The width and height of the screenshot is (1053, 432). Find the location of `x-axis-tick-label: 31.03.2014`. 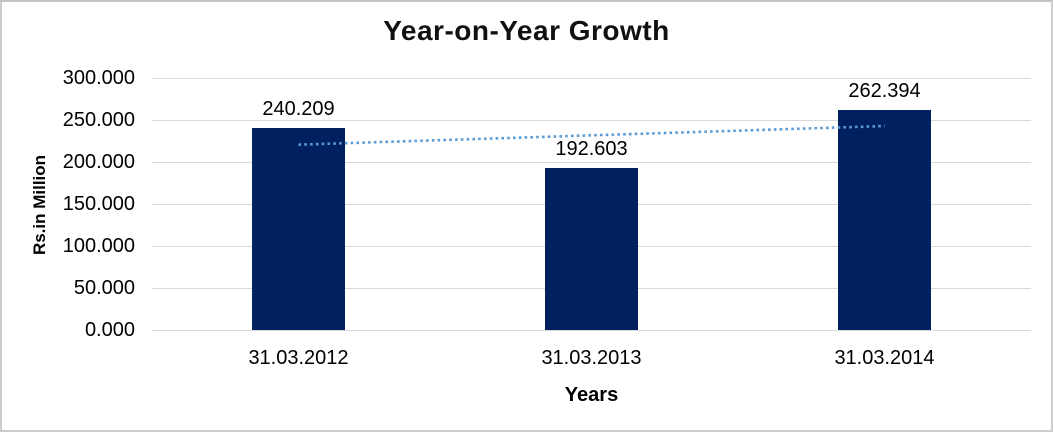

x-axis-tick-label: 31.03.2014 is located at coordinates (884, 358).